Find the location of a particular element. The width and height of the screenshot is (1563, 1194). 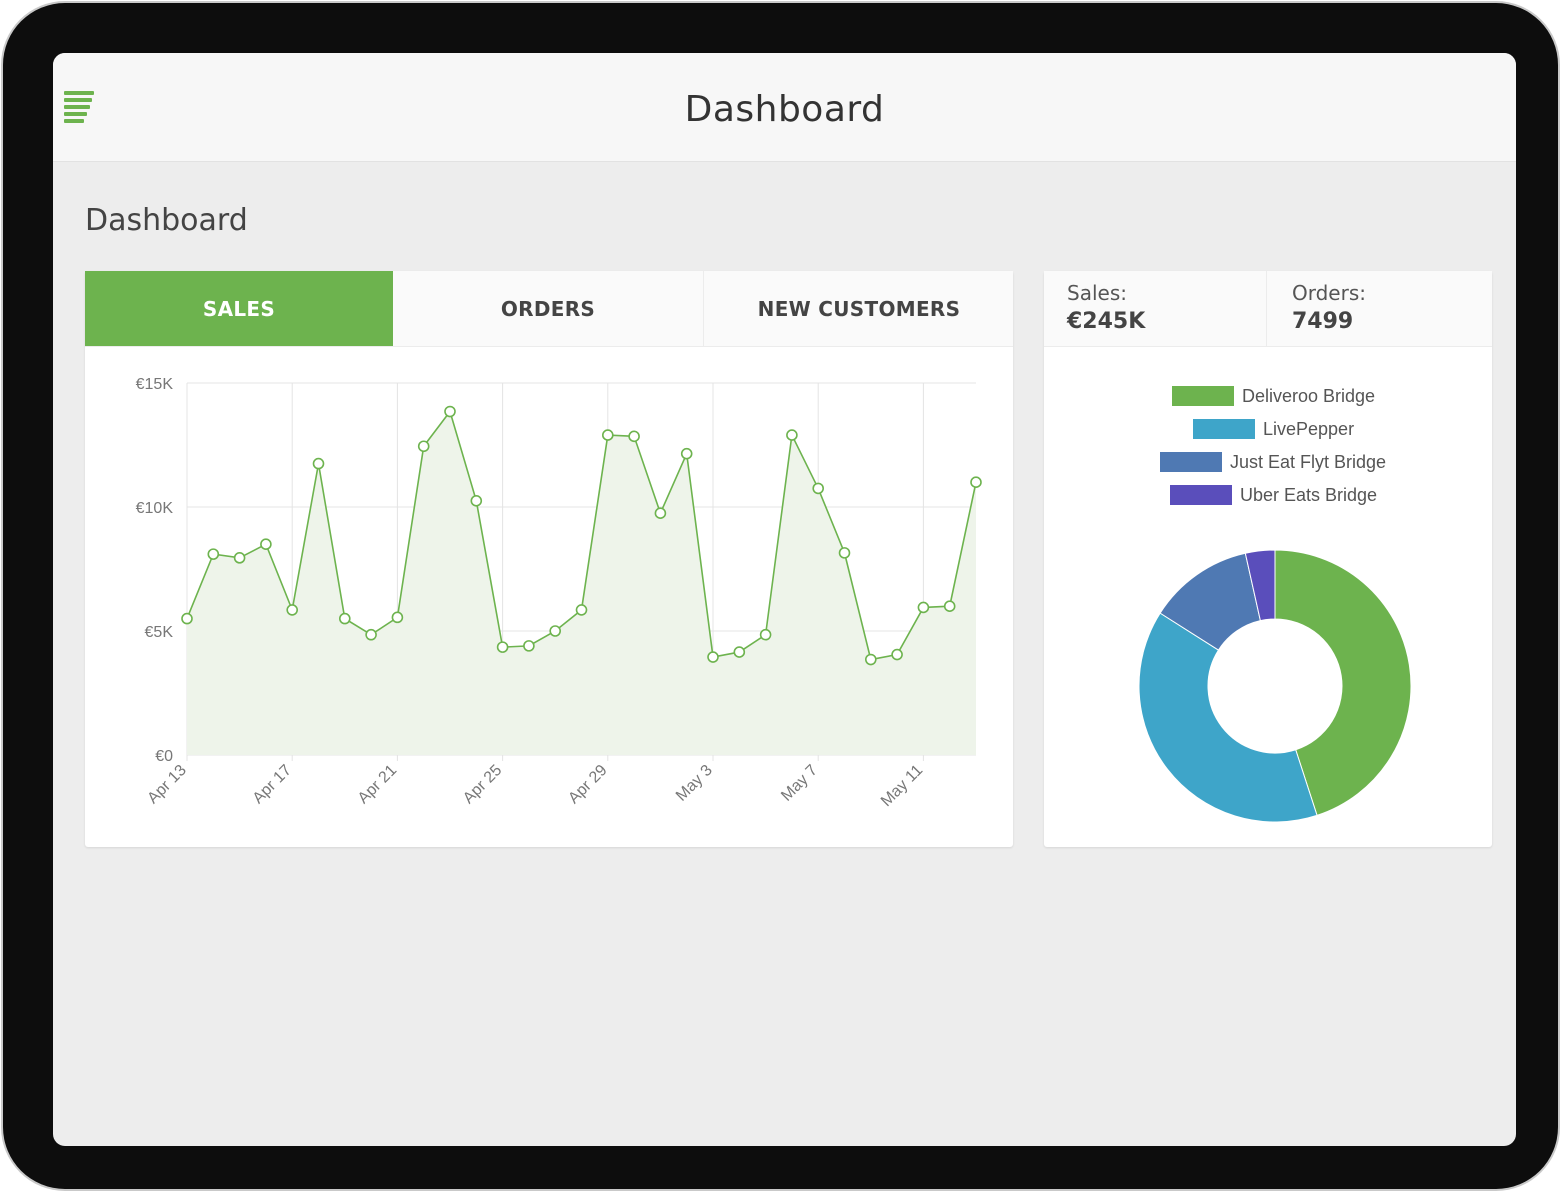

y-tick-label: €15K is located at coordinates (155, 384).